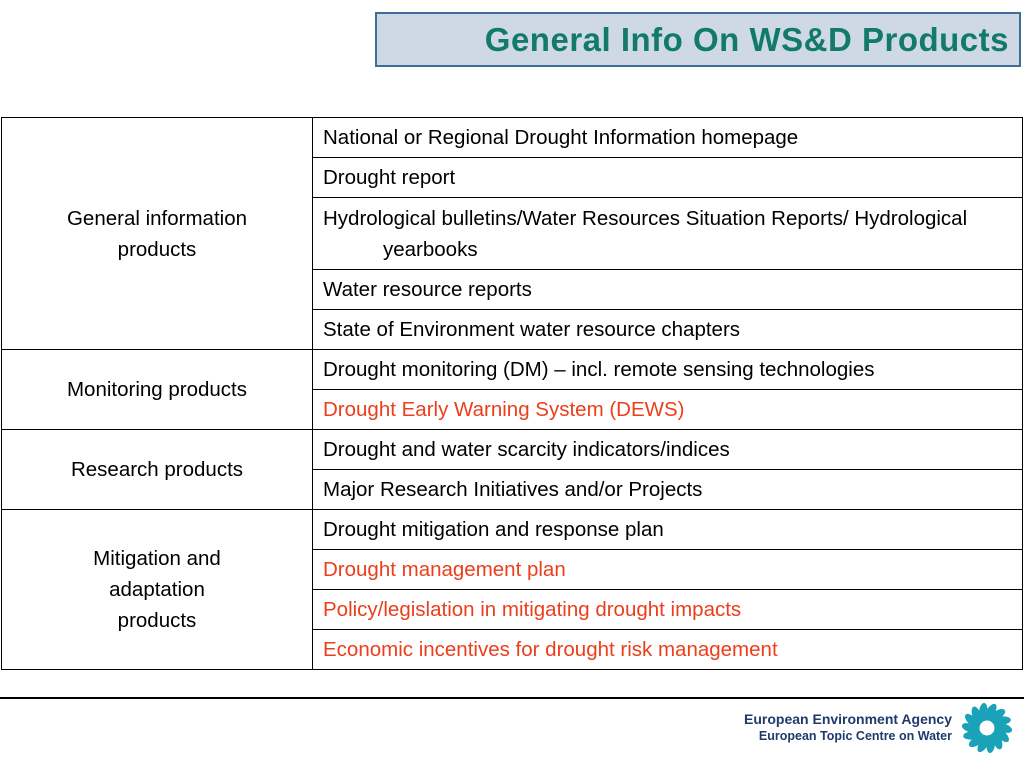 This screenshot has width=1024, height=768. I want to click on category-cell: General information products, so click(157, 233).